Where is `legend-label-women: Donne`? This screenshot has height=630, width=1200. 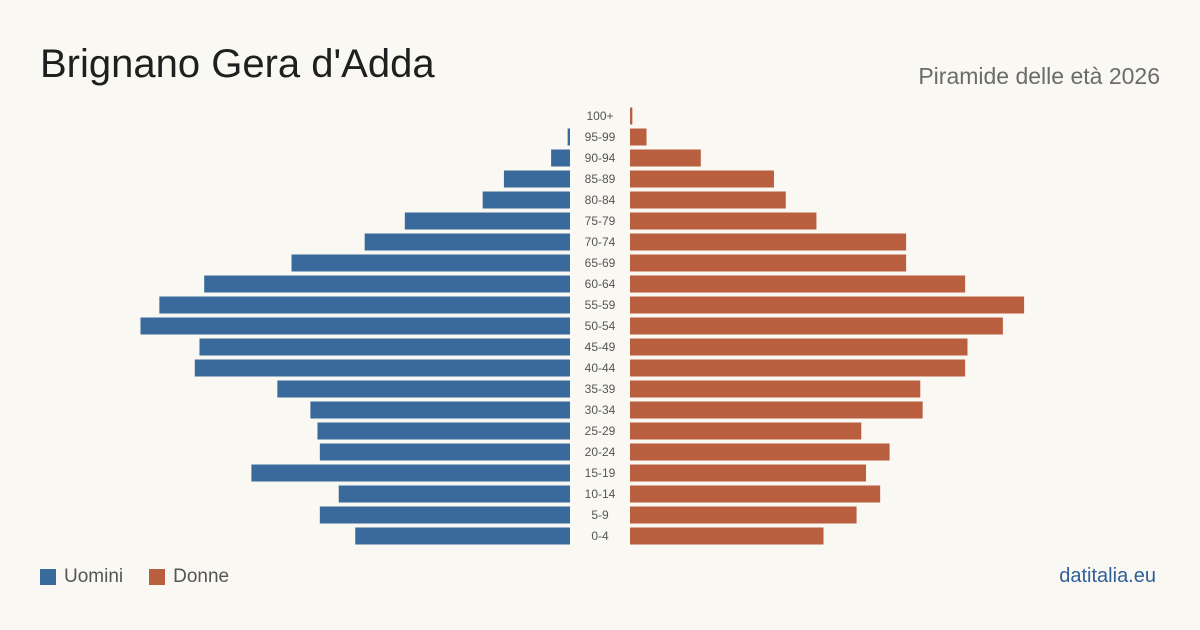 legend-label-women: Donne is located at coordinates (201, 576).